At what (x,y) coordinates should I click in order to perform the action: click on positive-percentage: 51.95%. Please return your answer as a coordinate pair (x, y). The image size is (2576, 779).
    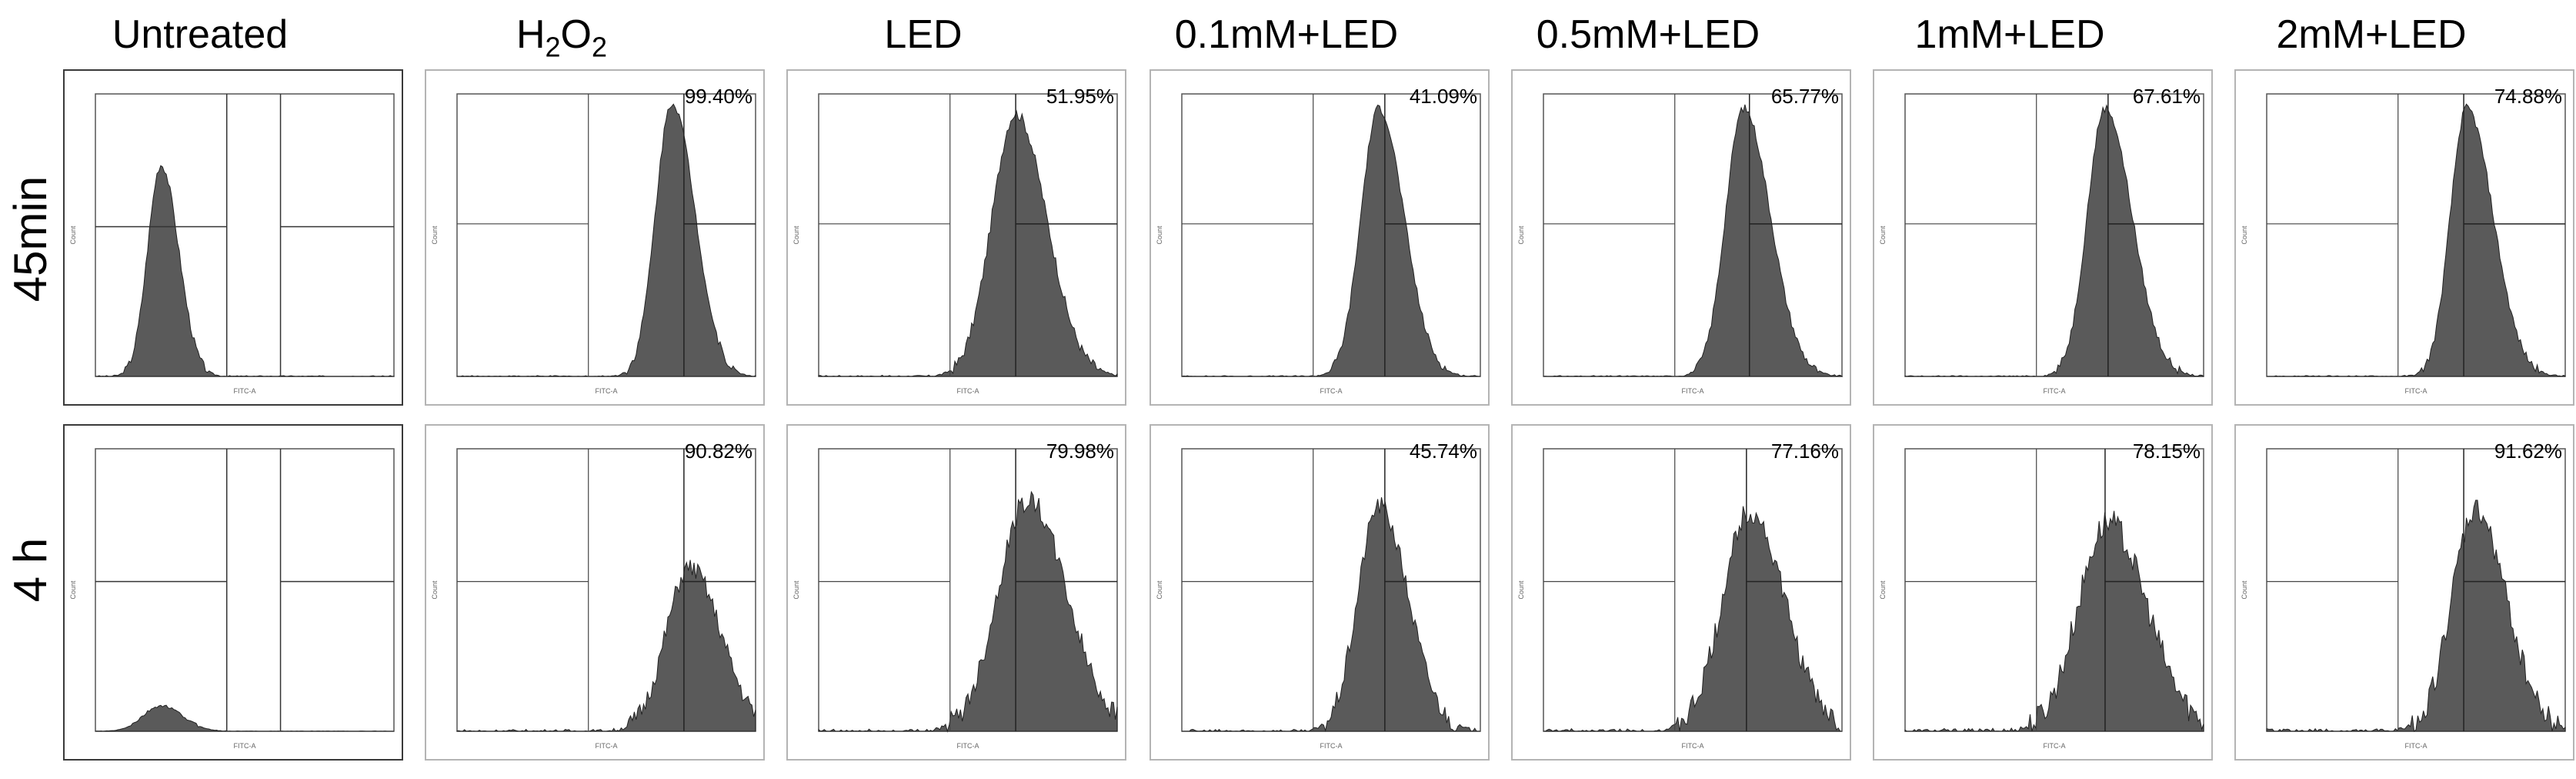
    Looking at the image, I should click on (1080, 96).